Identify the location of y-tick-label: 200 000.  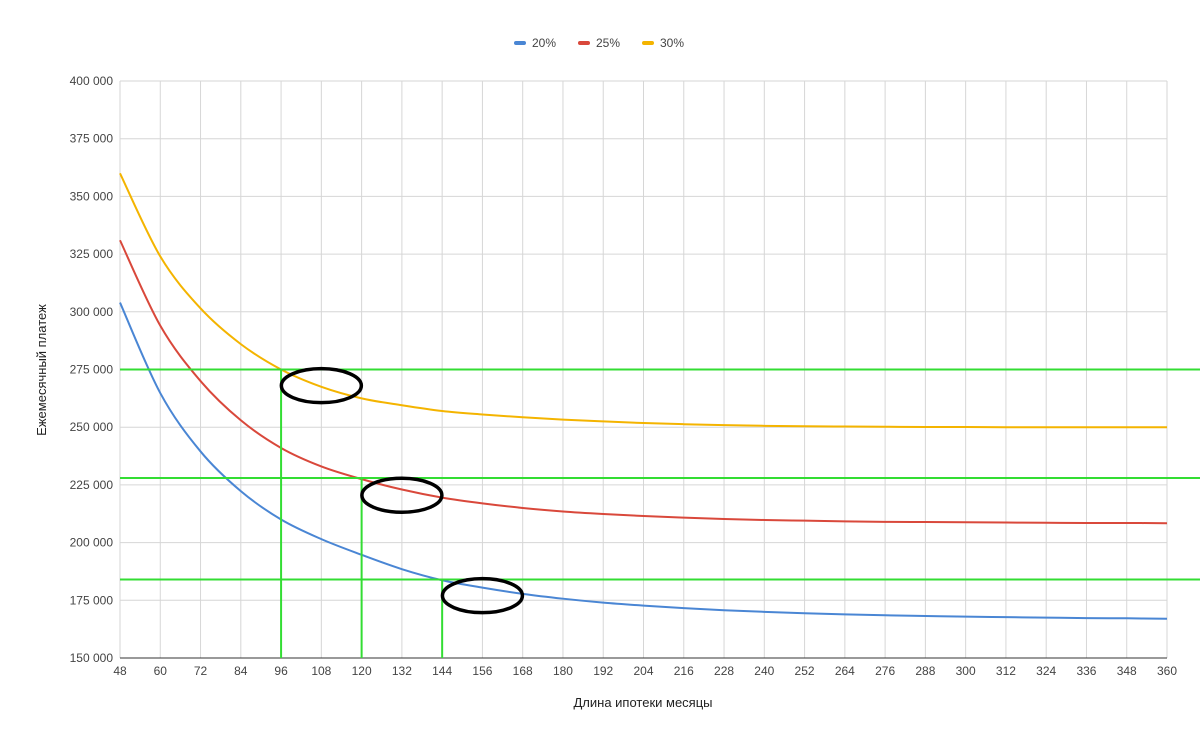
(92, 543).